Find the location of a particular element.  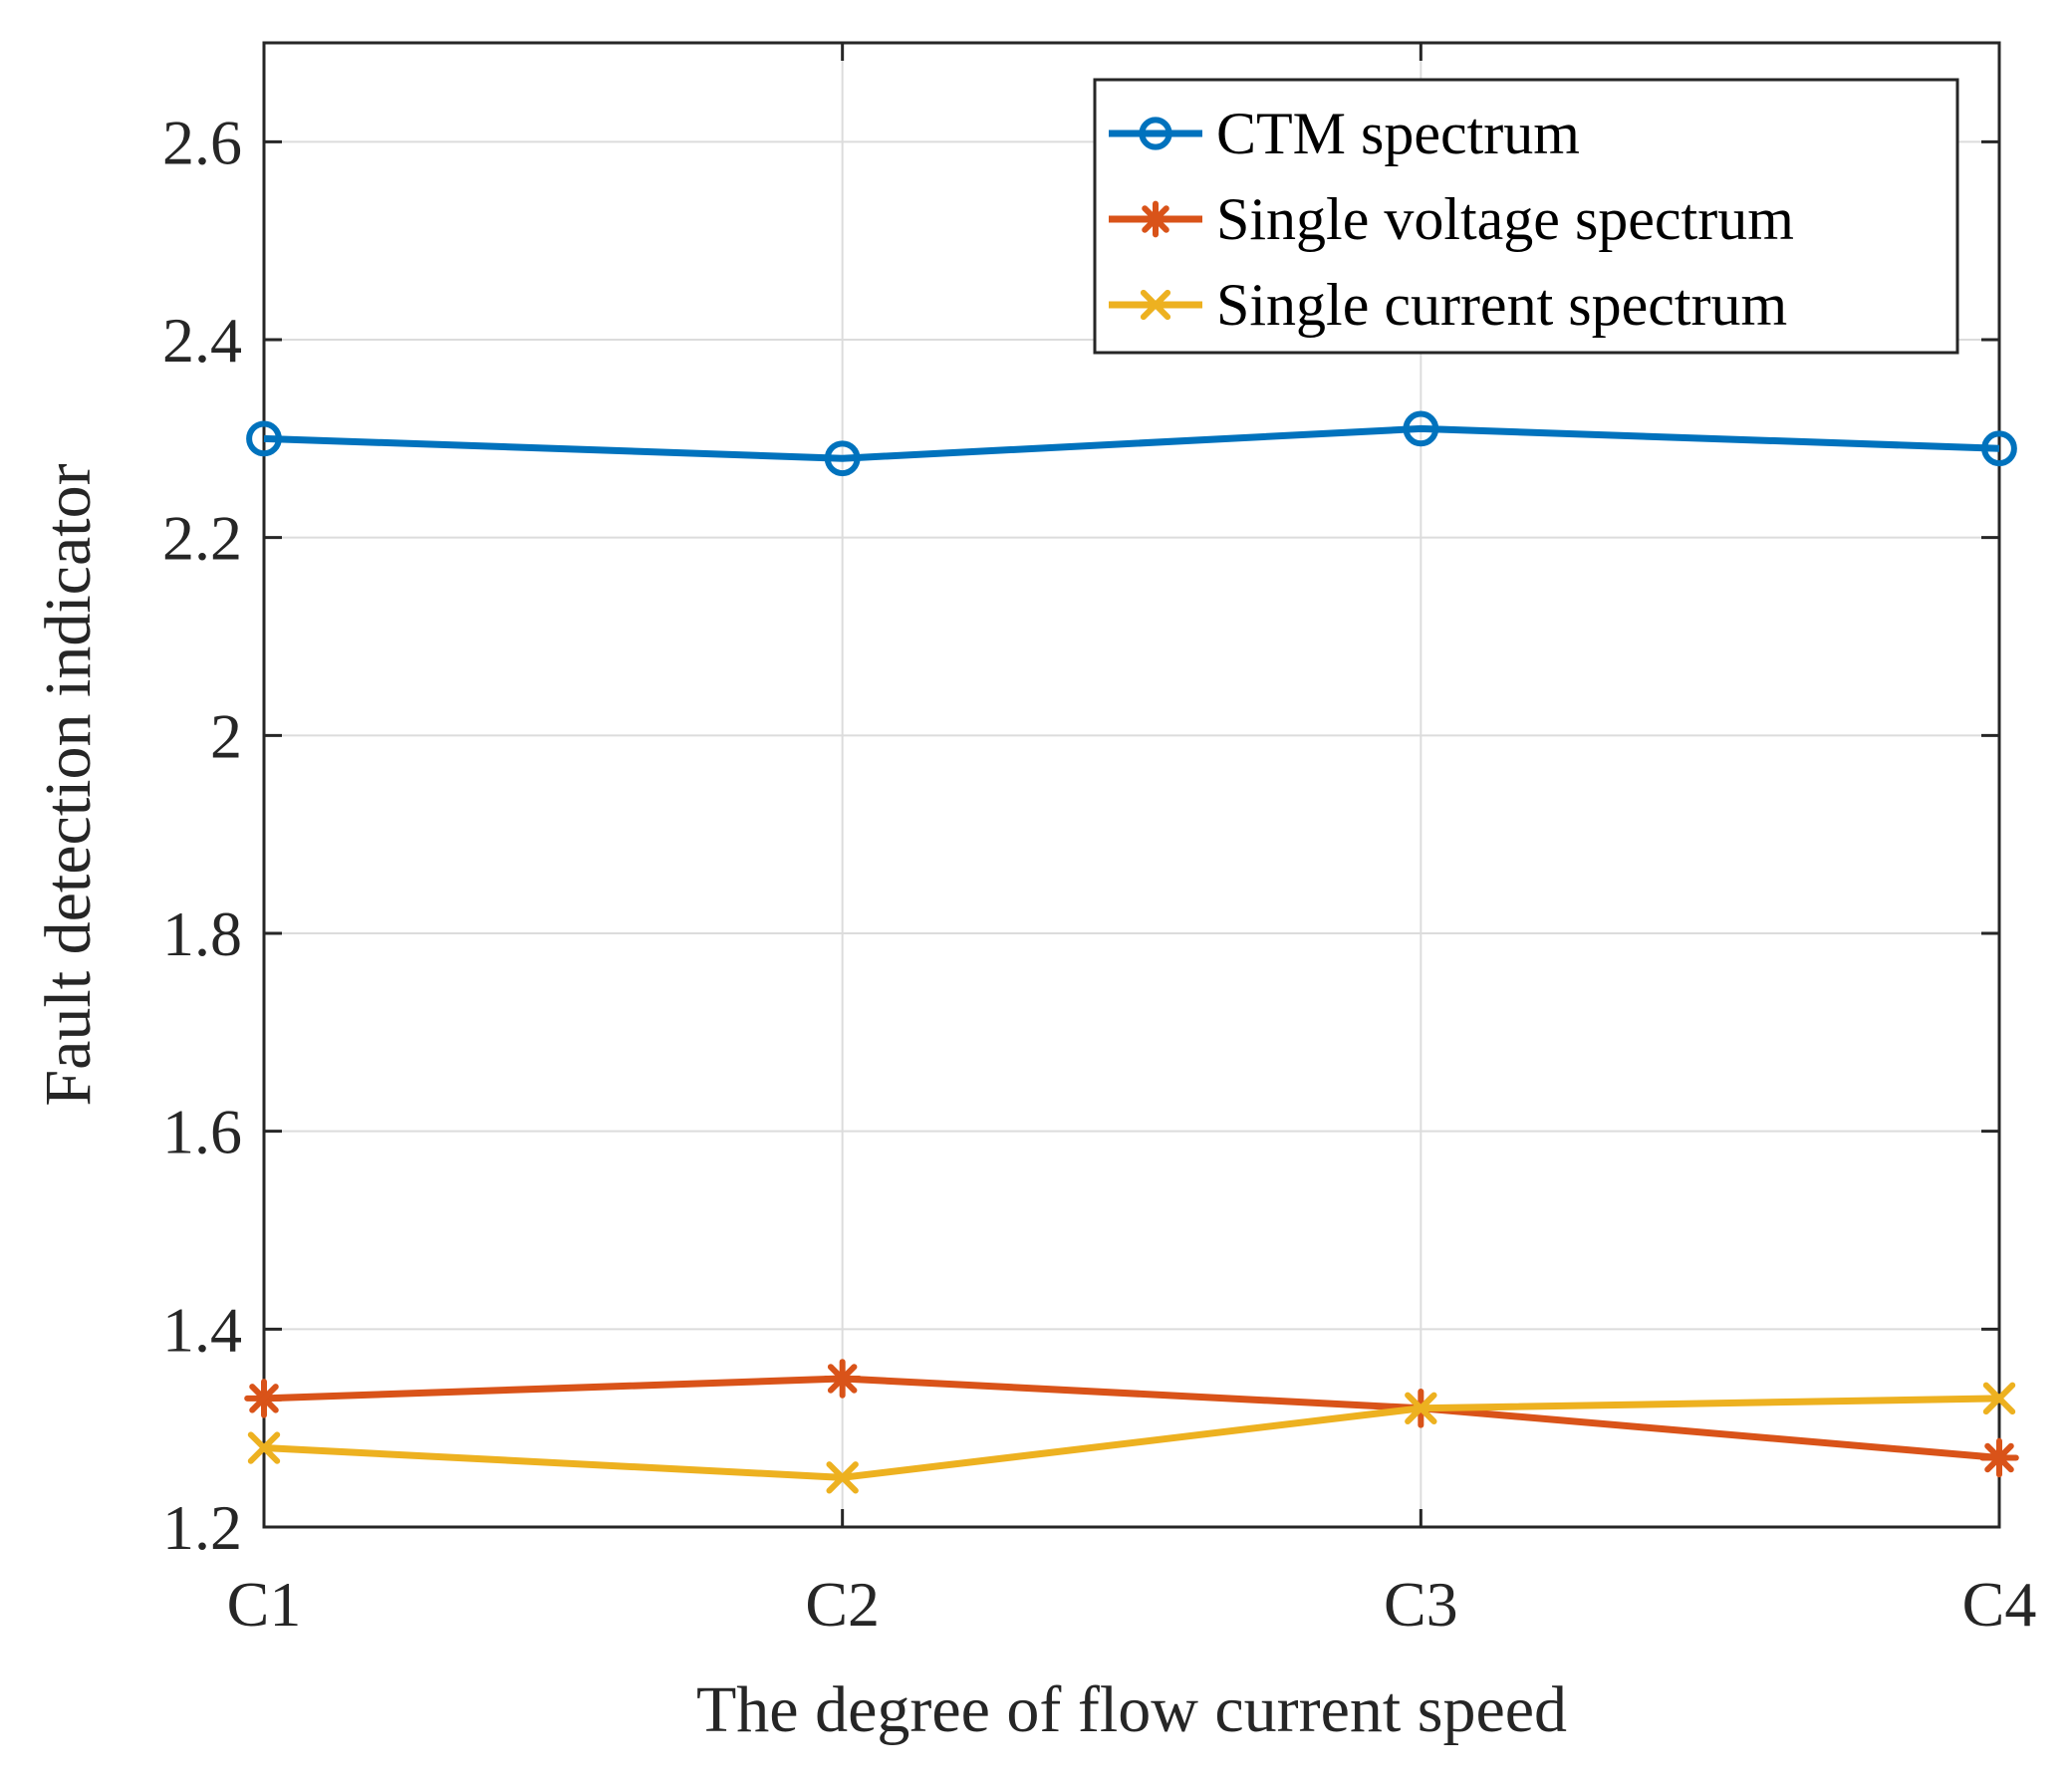

x-axis-label: The degree of flow current speed is located at coordinates (1131, 1709).